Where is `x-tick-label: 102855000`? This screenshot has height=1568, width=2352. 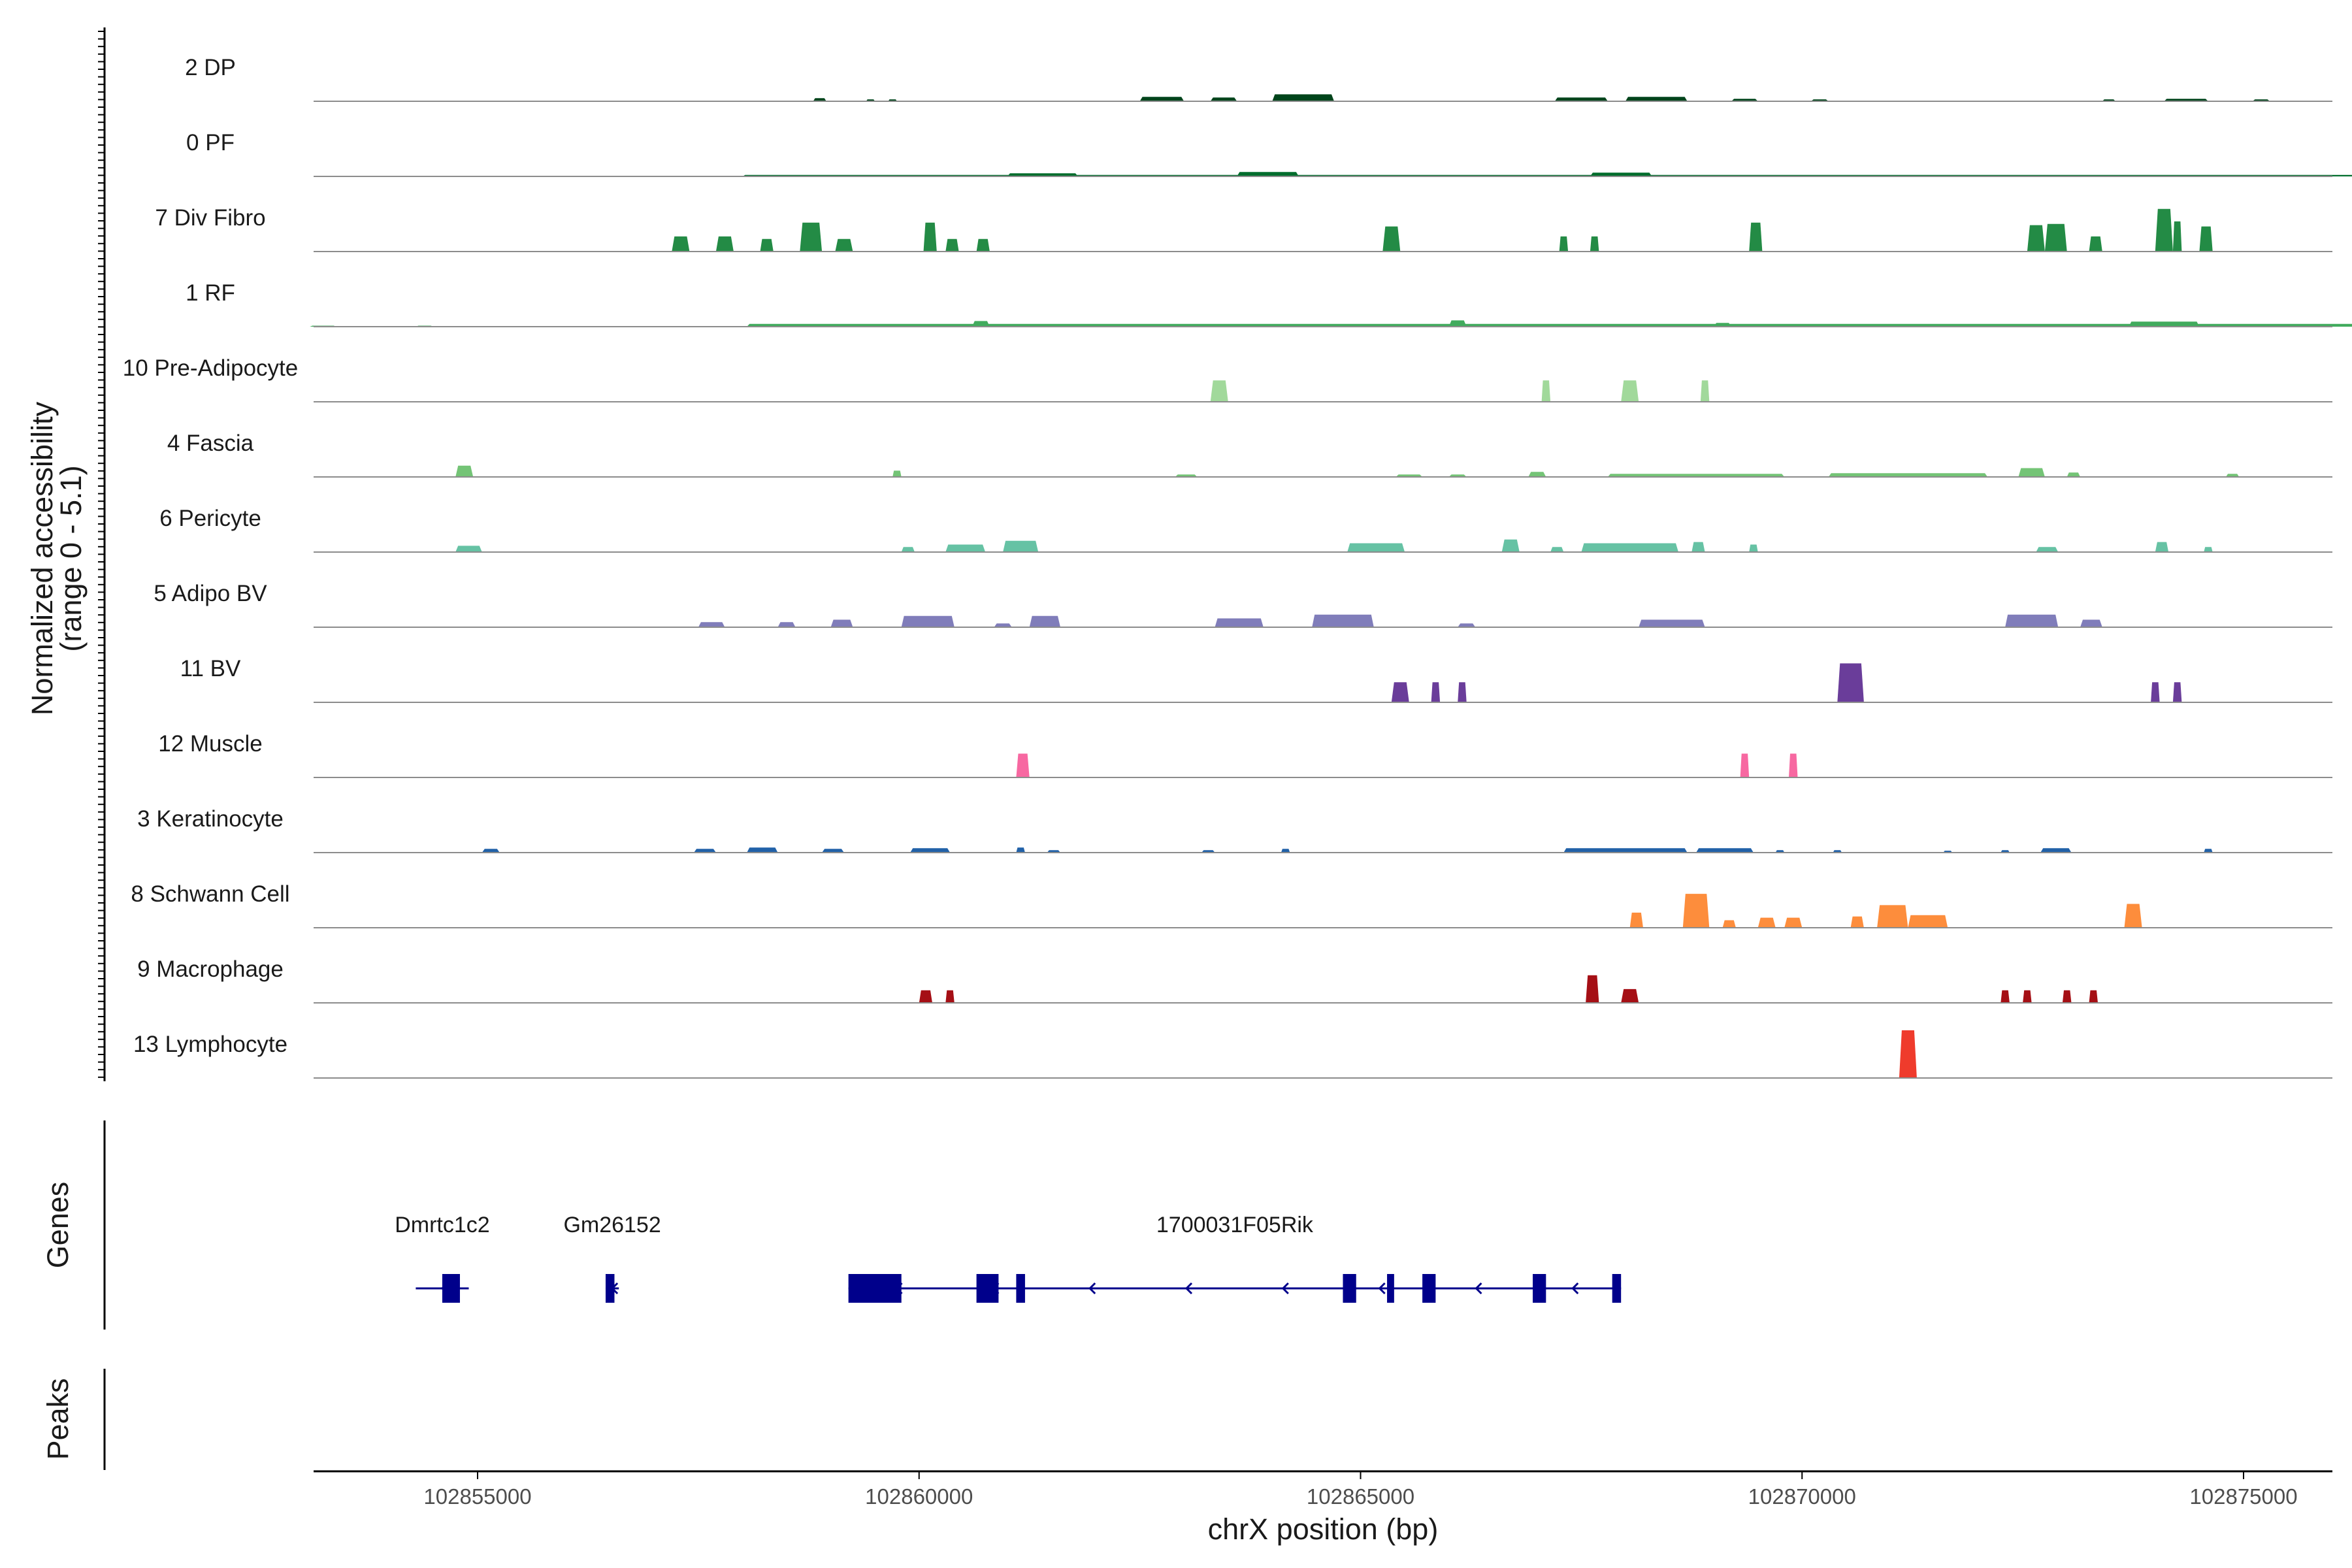 x-tick-label: 102855000 is located at coordinates (477, 1496).